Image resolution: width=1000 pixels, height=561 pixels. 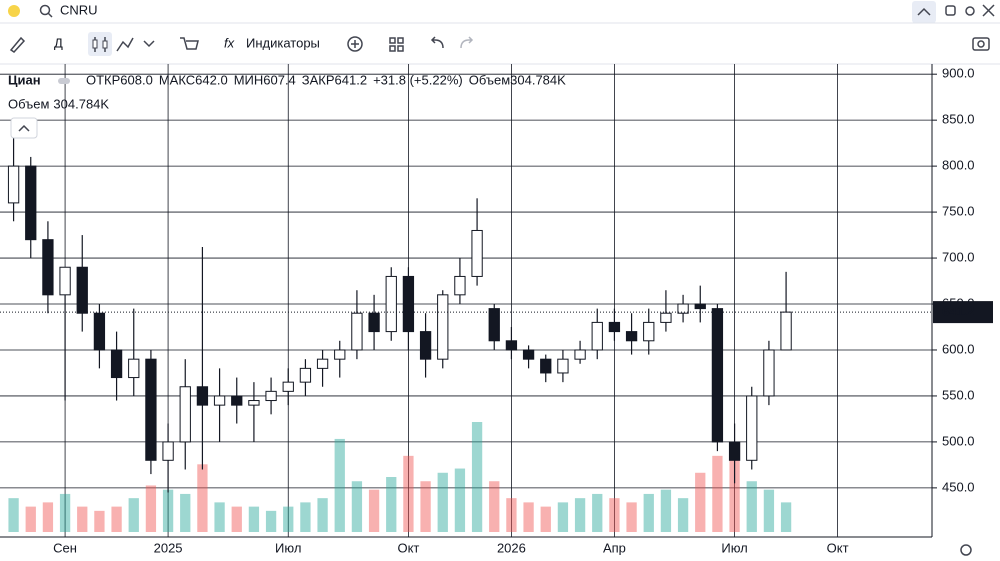 I want to click on close-button, so click(x=988, y=10).